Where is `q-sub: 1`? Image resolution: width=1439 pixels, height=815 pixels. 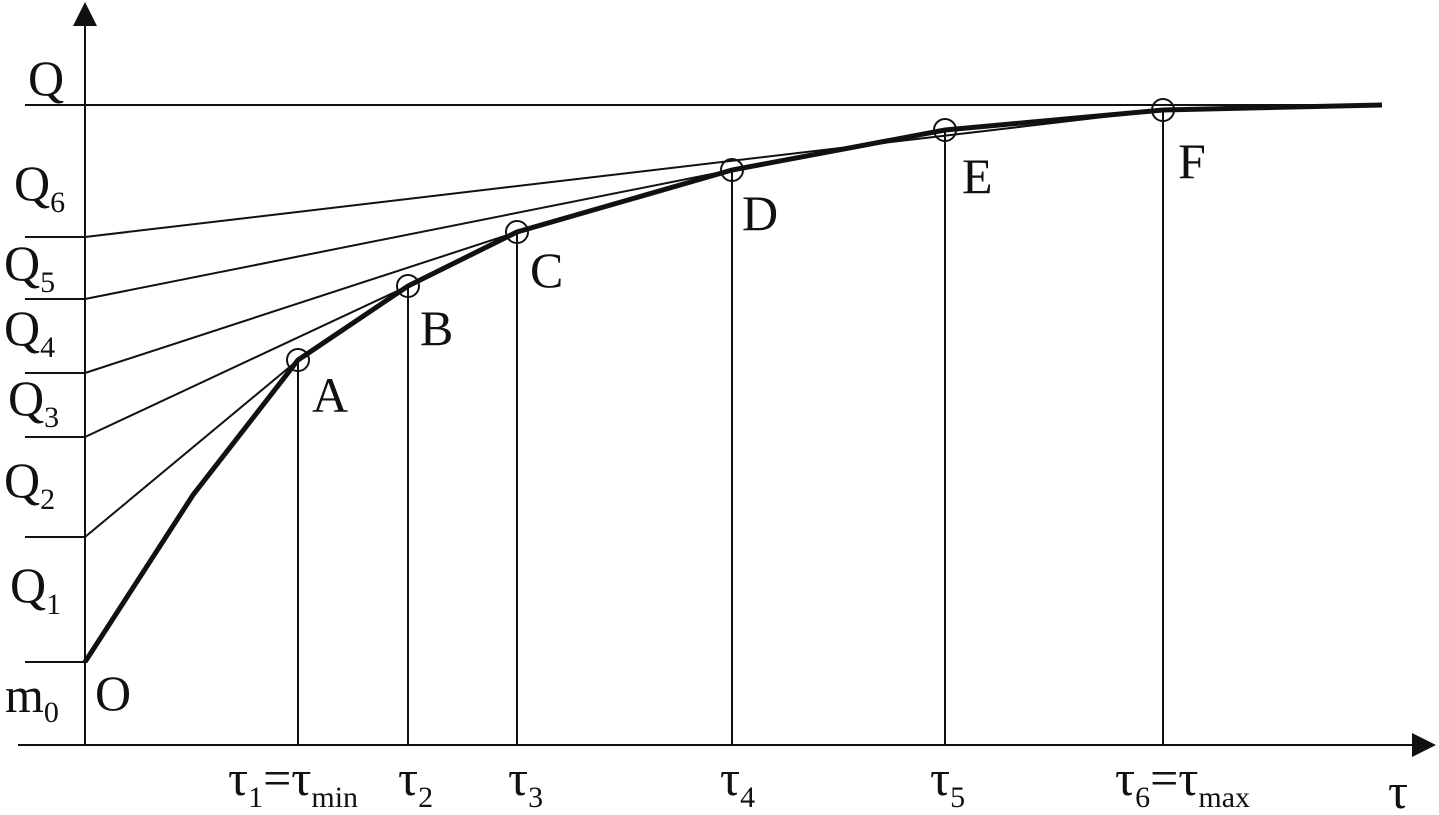
q-sub: 1 is located at coordinates (53, 604).